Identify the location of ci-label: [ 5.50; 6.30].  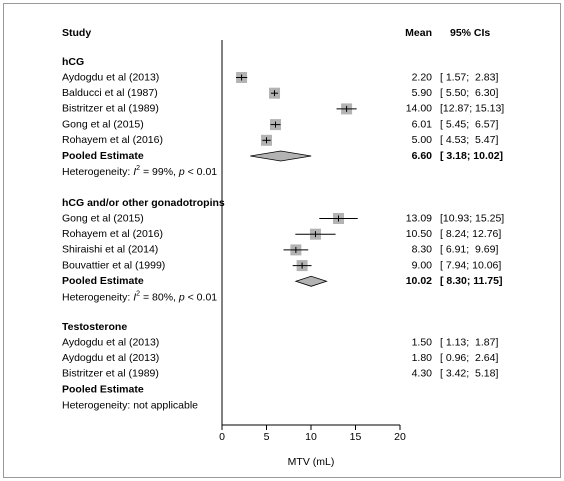
(469, 93).